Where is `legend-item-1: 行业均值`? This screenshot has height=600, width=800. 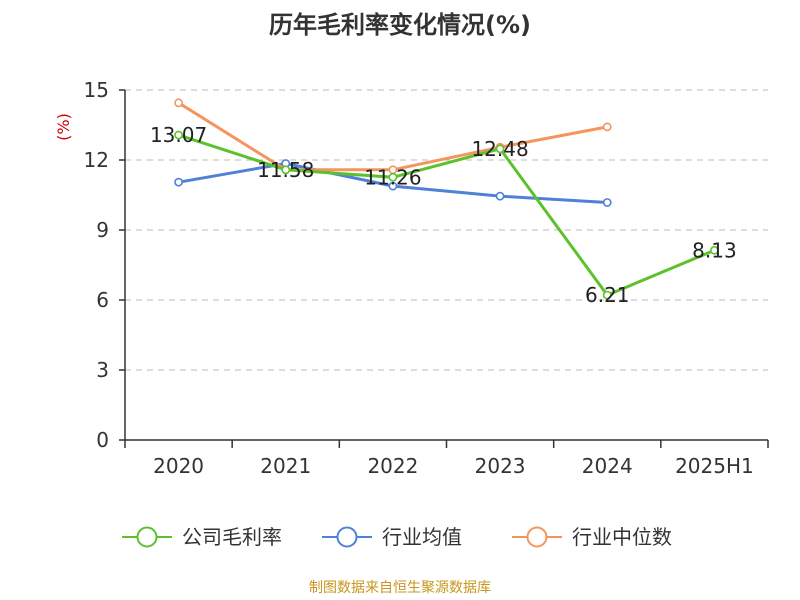
legend-item-1: 行业均值 is located at coordinates (392, 537).